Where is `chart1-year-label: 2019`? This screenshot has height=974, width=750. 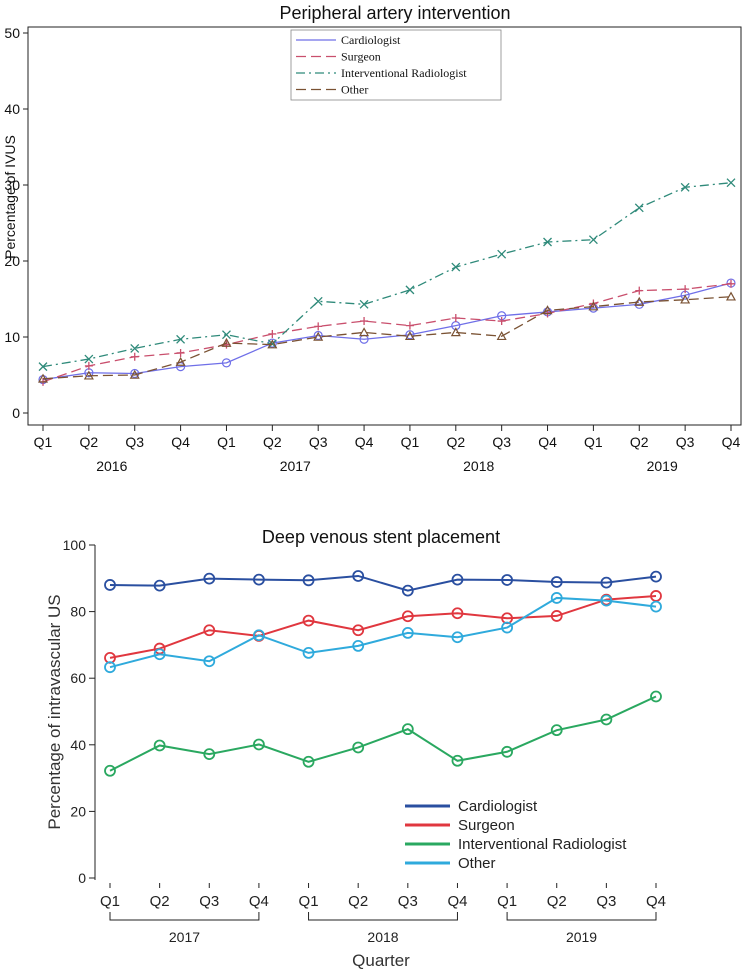 chart1-year-label: 2019 is located at coordinates (662, 466).